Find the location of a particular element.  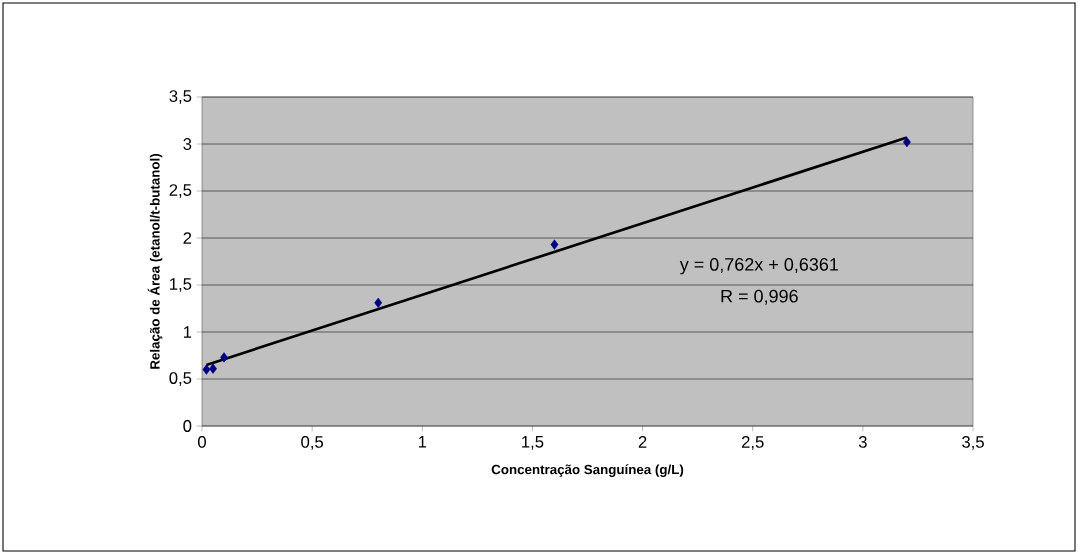

x-tick-label: 2,5 is located at coordinates (752, 443).